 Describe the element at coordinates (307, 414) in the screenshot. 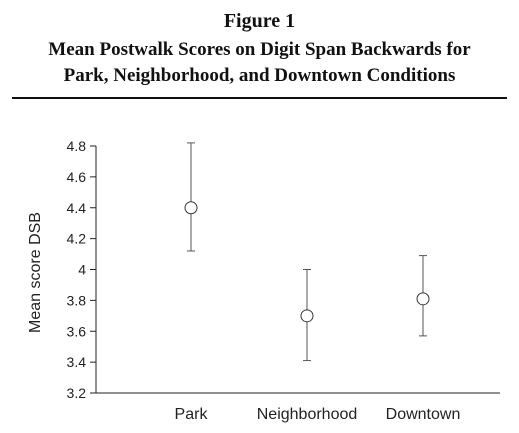

I see `x-category-label: Neighborhood` at that location.